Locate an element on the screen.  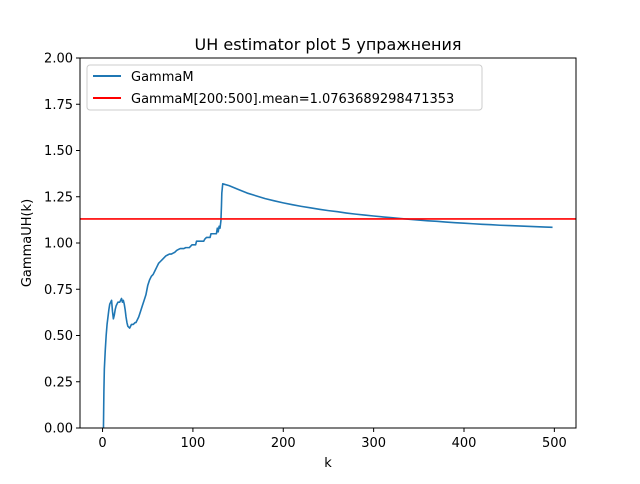
y-tick-label: 1.75 is located at coordinates (58, 105).